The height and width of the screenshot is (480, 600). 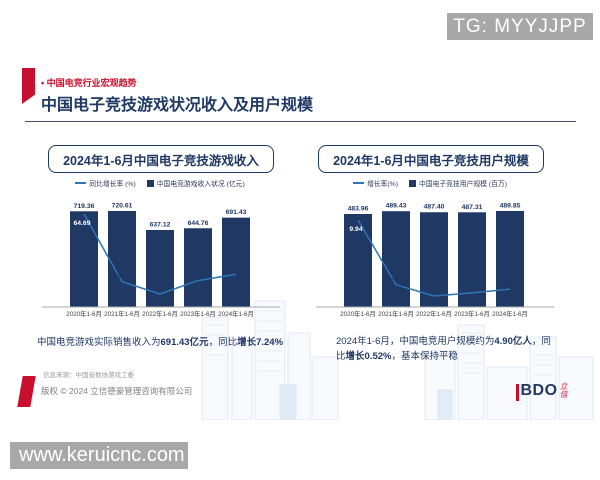 I want to click on data-source-note: 信息来源：中国音数协游戏工委, so click(x=88, y=375).